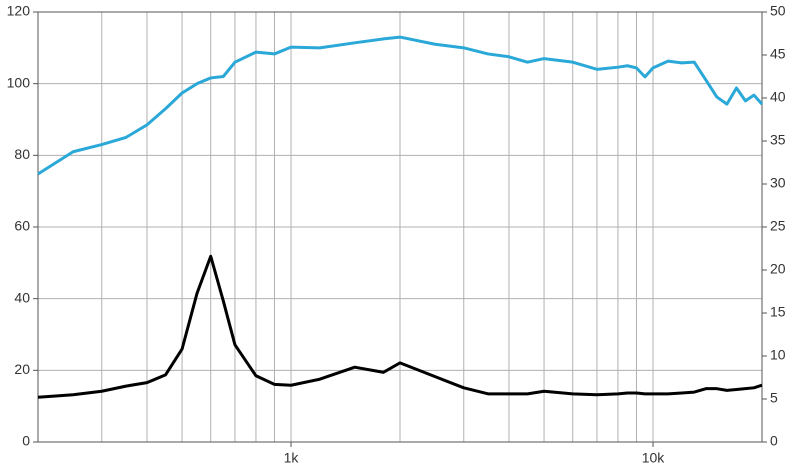  I want to click on y2-tick-label: 40, so click(778, 97).